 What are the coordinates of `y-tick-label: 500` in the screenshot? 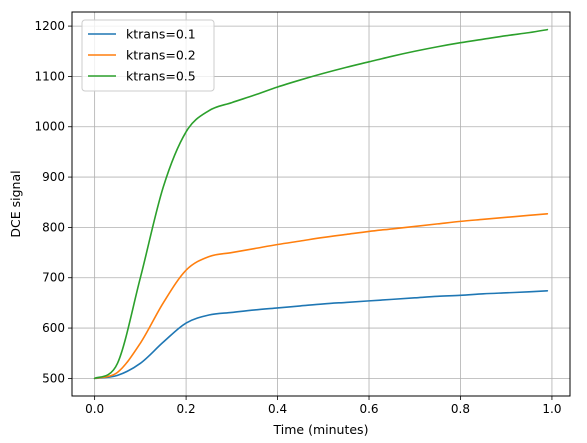 It's located at (53, 378).